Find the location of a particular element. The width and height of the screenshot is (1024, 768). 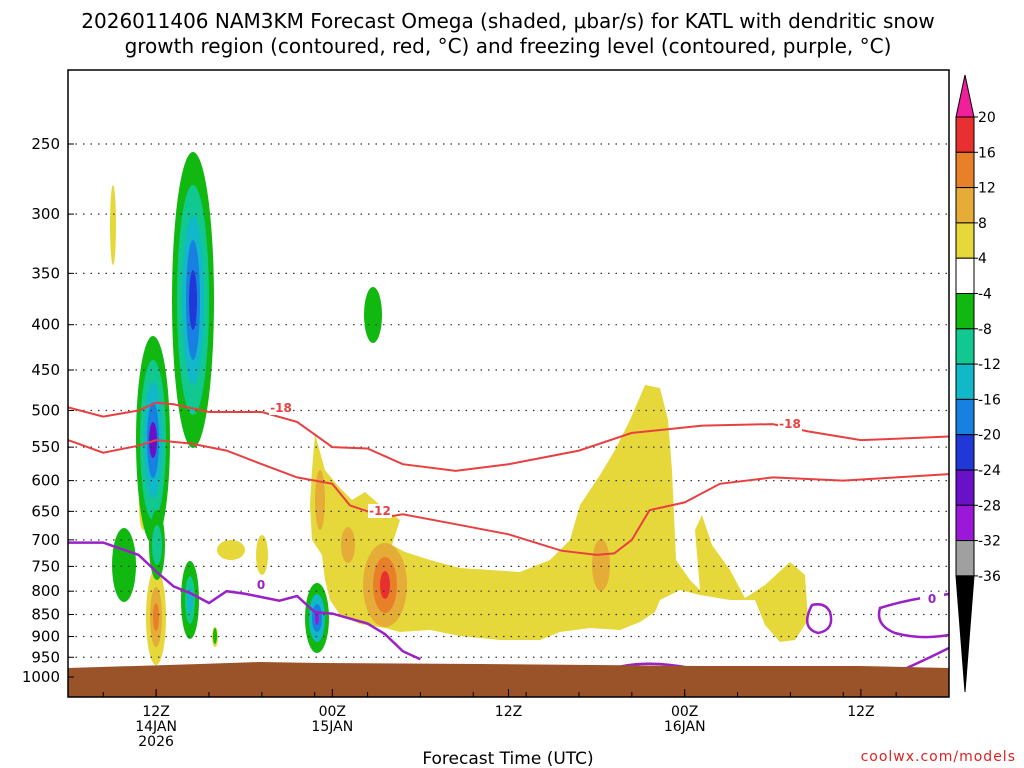

colorbar-label-0: 20 is located at coordinates (987, 118).